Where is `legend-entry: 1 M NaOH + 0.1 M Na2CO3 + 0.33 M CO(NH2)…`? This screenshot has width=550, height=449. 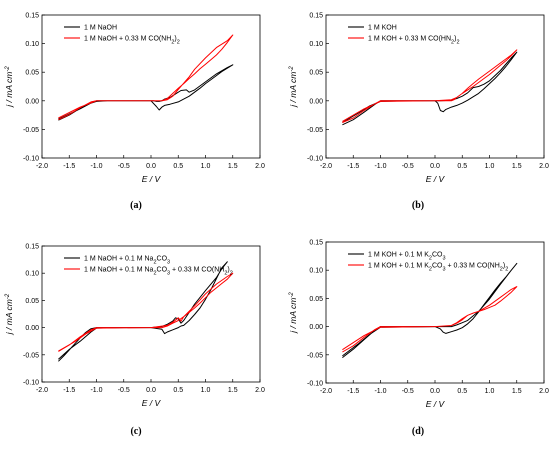 legend-entry: 1 M NaOH + 0.1 M Na2CO3 + 0.33 M CO(NH2)… is located at coordinates (158, 272).